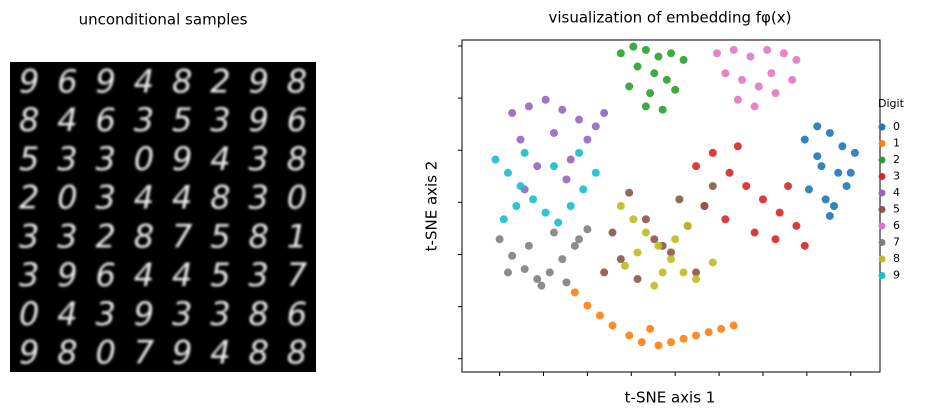 Image resolution: width=938 pixels, height=416 pixels. What do you see at coordinates (432, 206) in the screenshot?
I see `y-axis-label: t-SNE axis 2` at bounding box center [432, 206].